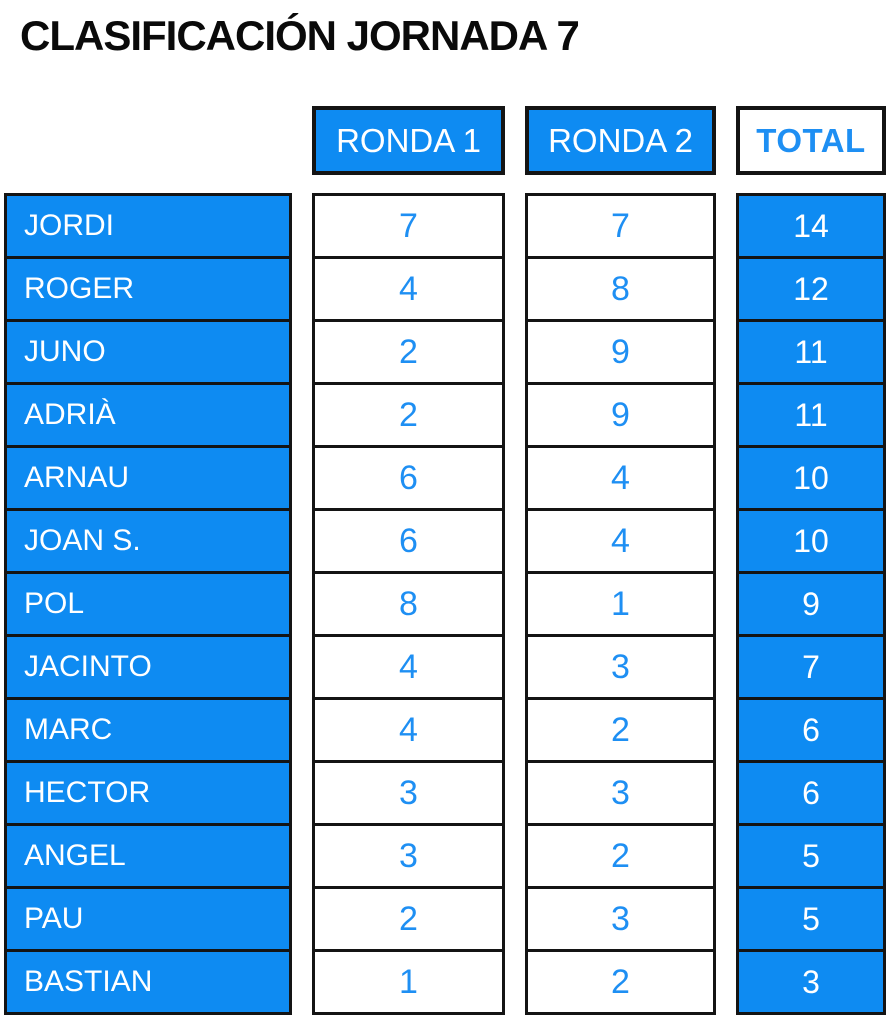  Describe the element at coordinates (408, 982) in the screenshot. I see `ronda1-value-cell: 1` at that location.